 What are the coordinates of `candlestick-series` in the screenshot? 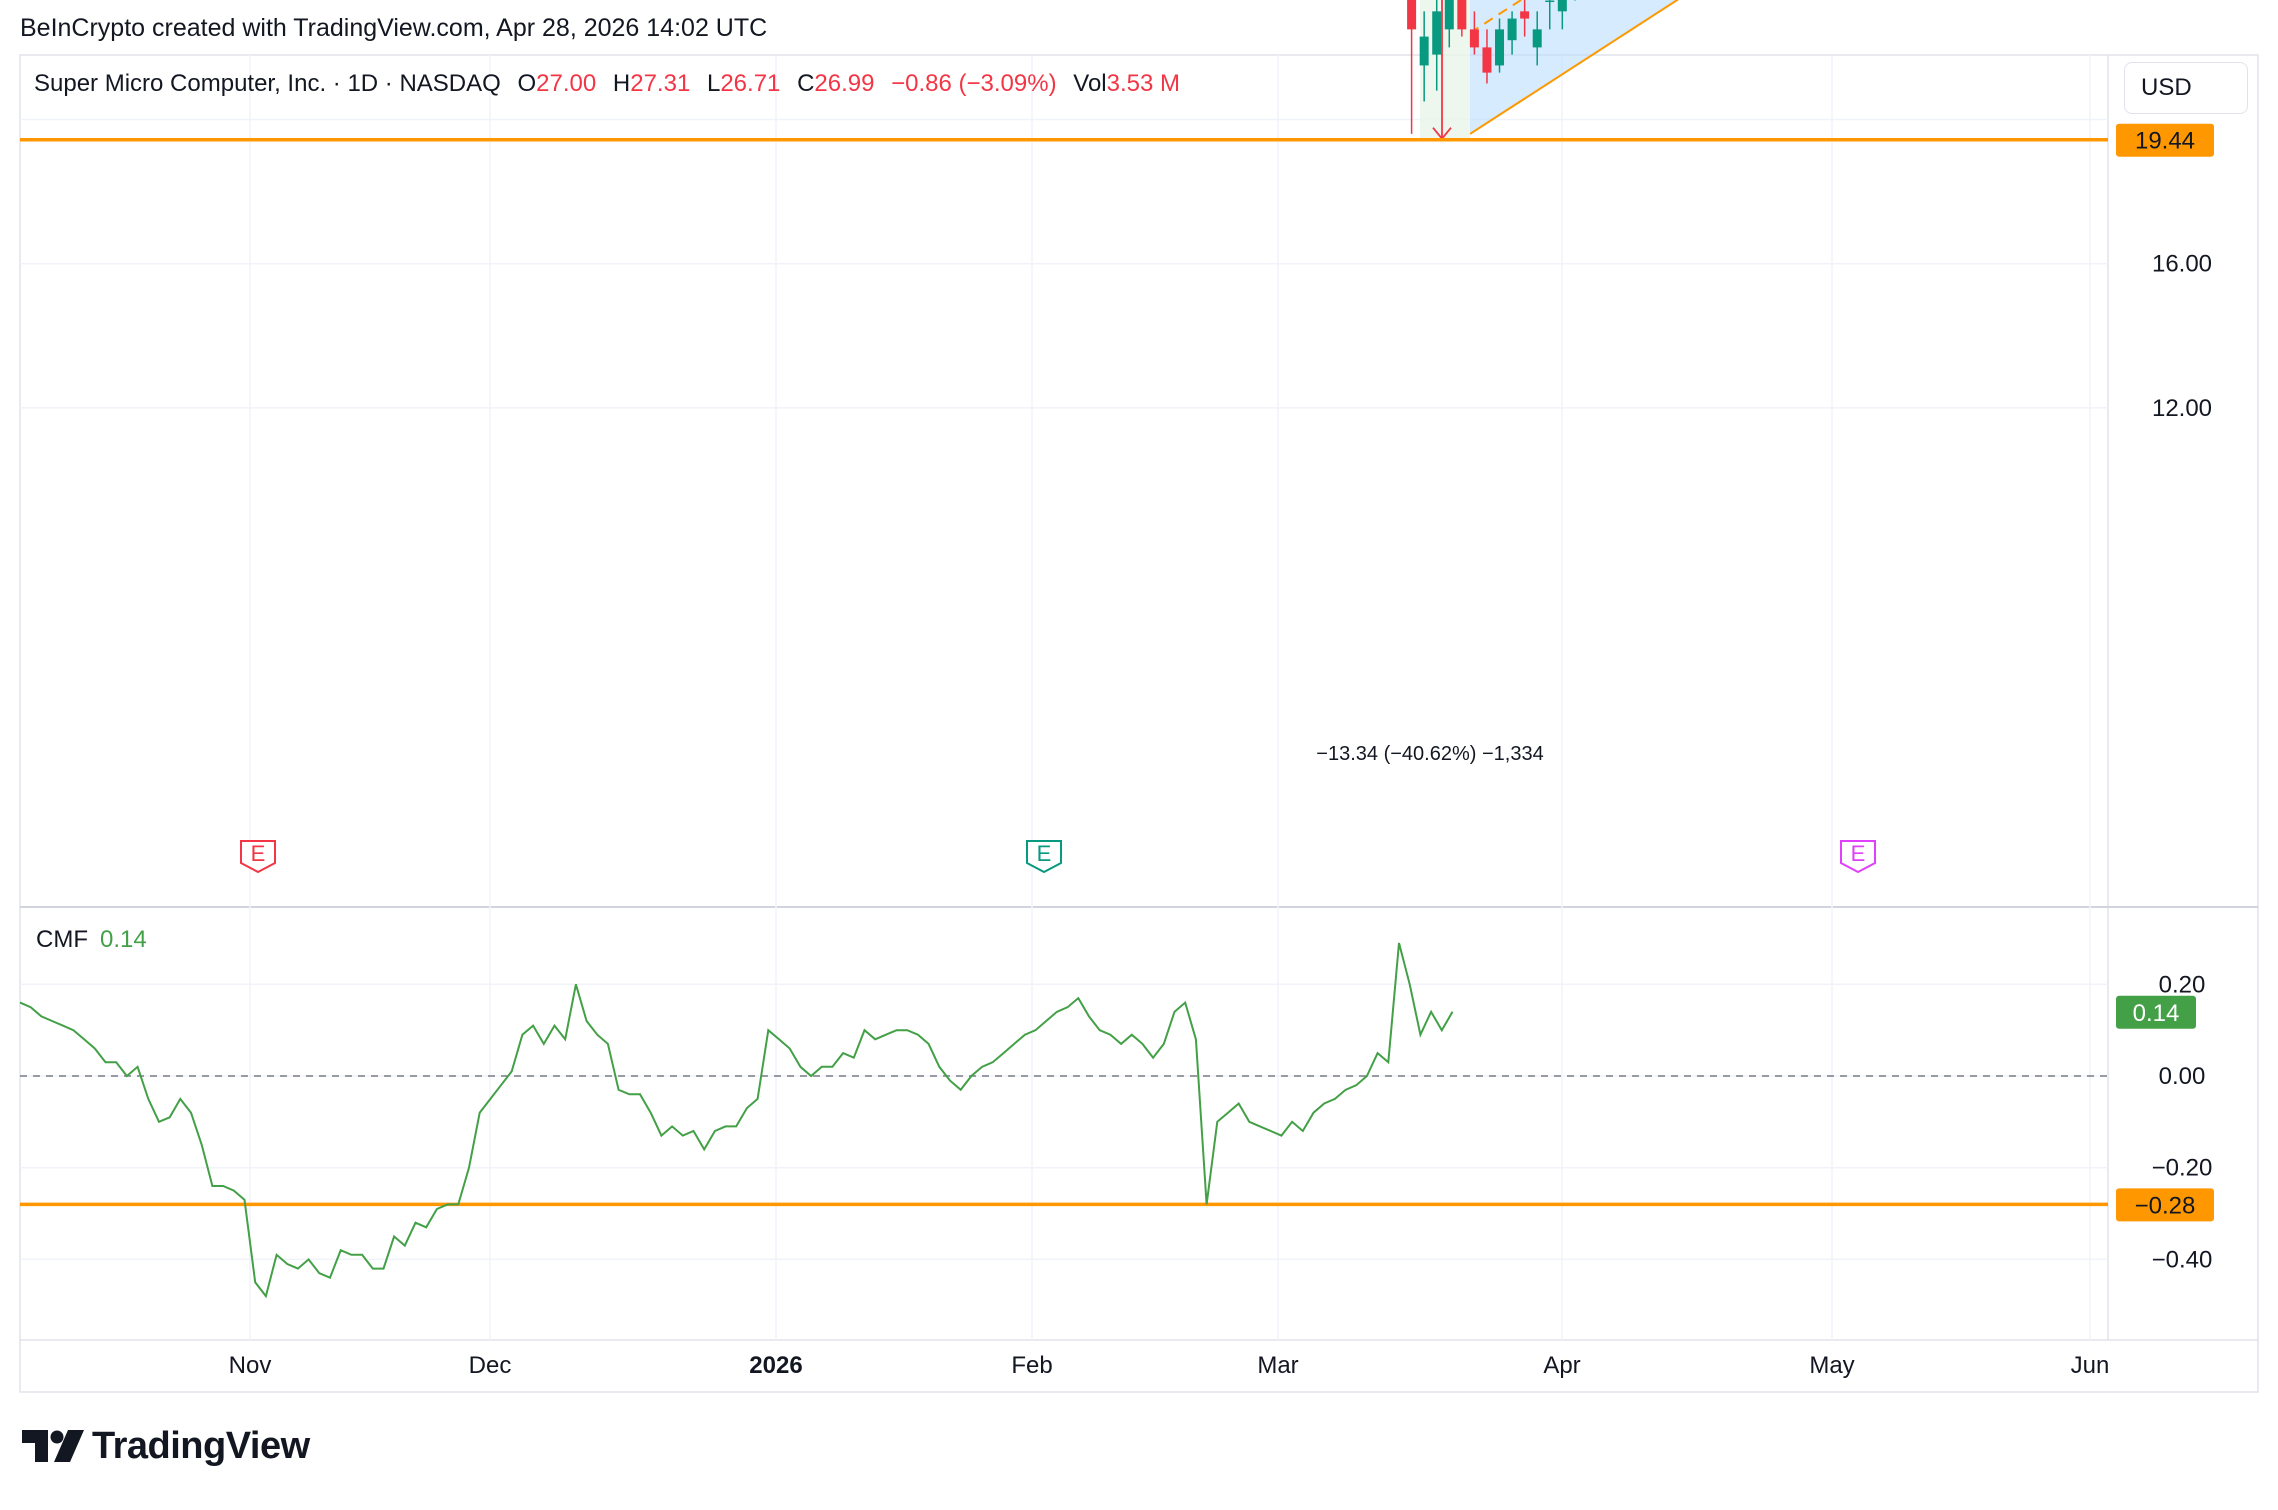 It's located at (1491, 67).